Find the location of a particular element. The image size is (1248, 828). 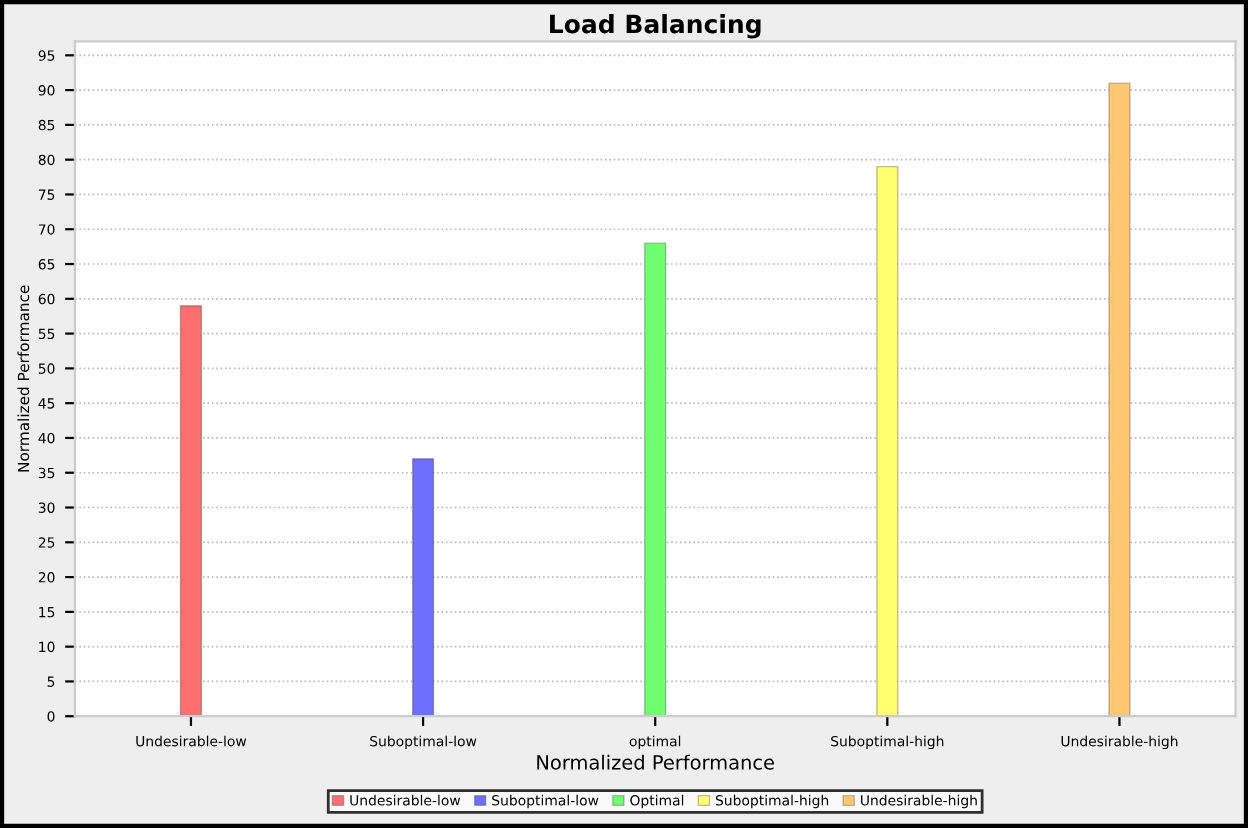

chart-title: Load Balancing is located at coordinates (655, 26).